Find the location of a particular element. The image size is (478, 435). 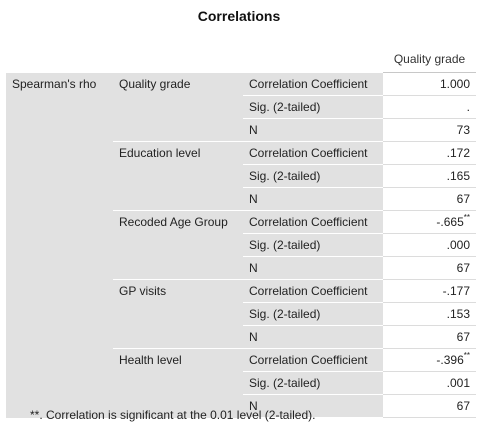

value-text: .000 is located at coordinates (458, 245).